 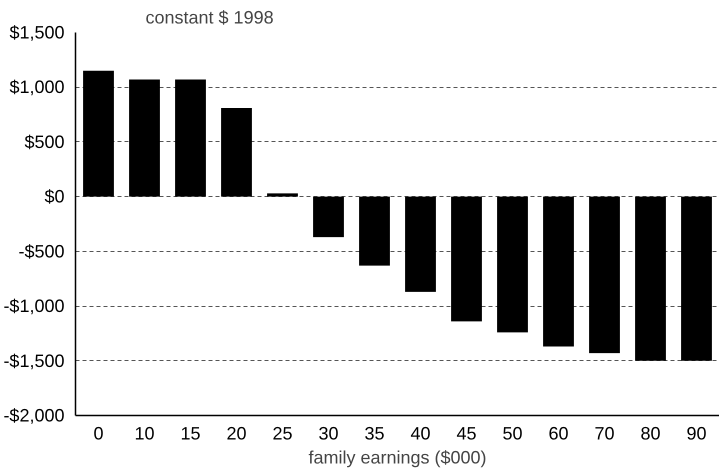 I want to click on y-axis-title: constant $ 1998, so click(x=210, y=18).